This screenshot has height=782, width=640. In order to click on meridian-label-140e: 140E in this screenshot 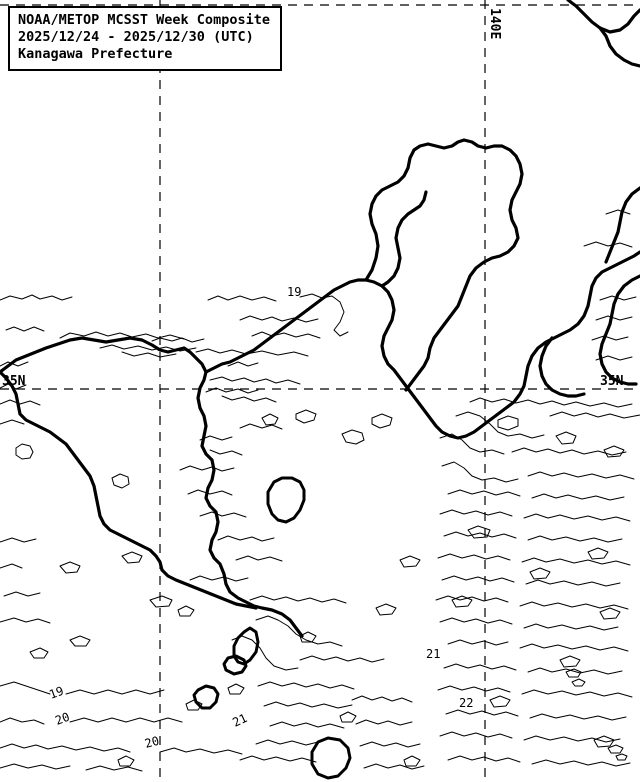, I will do `click(494, 23)`.